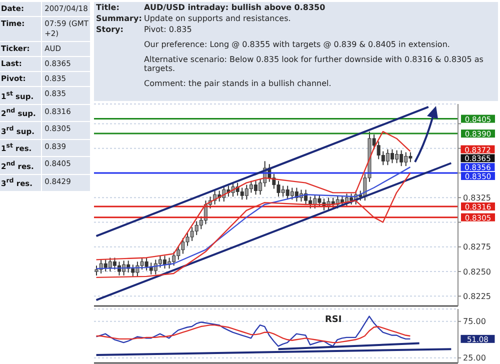 This screenshot has width=500, height=364. I want to click on y-tick-label: 0.8275, so click(477, 247).